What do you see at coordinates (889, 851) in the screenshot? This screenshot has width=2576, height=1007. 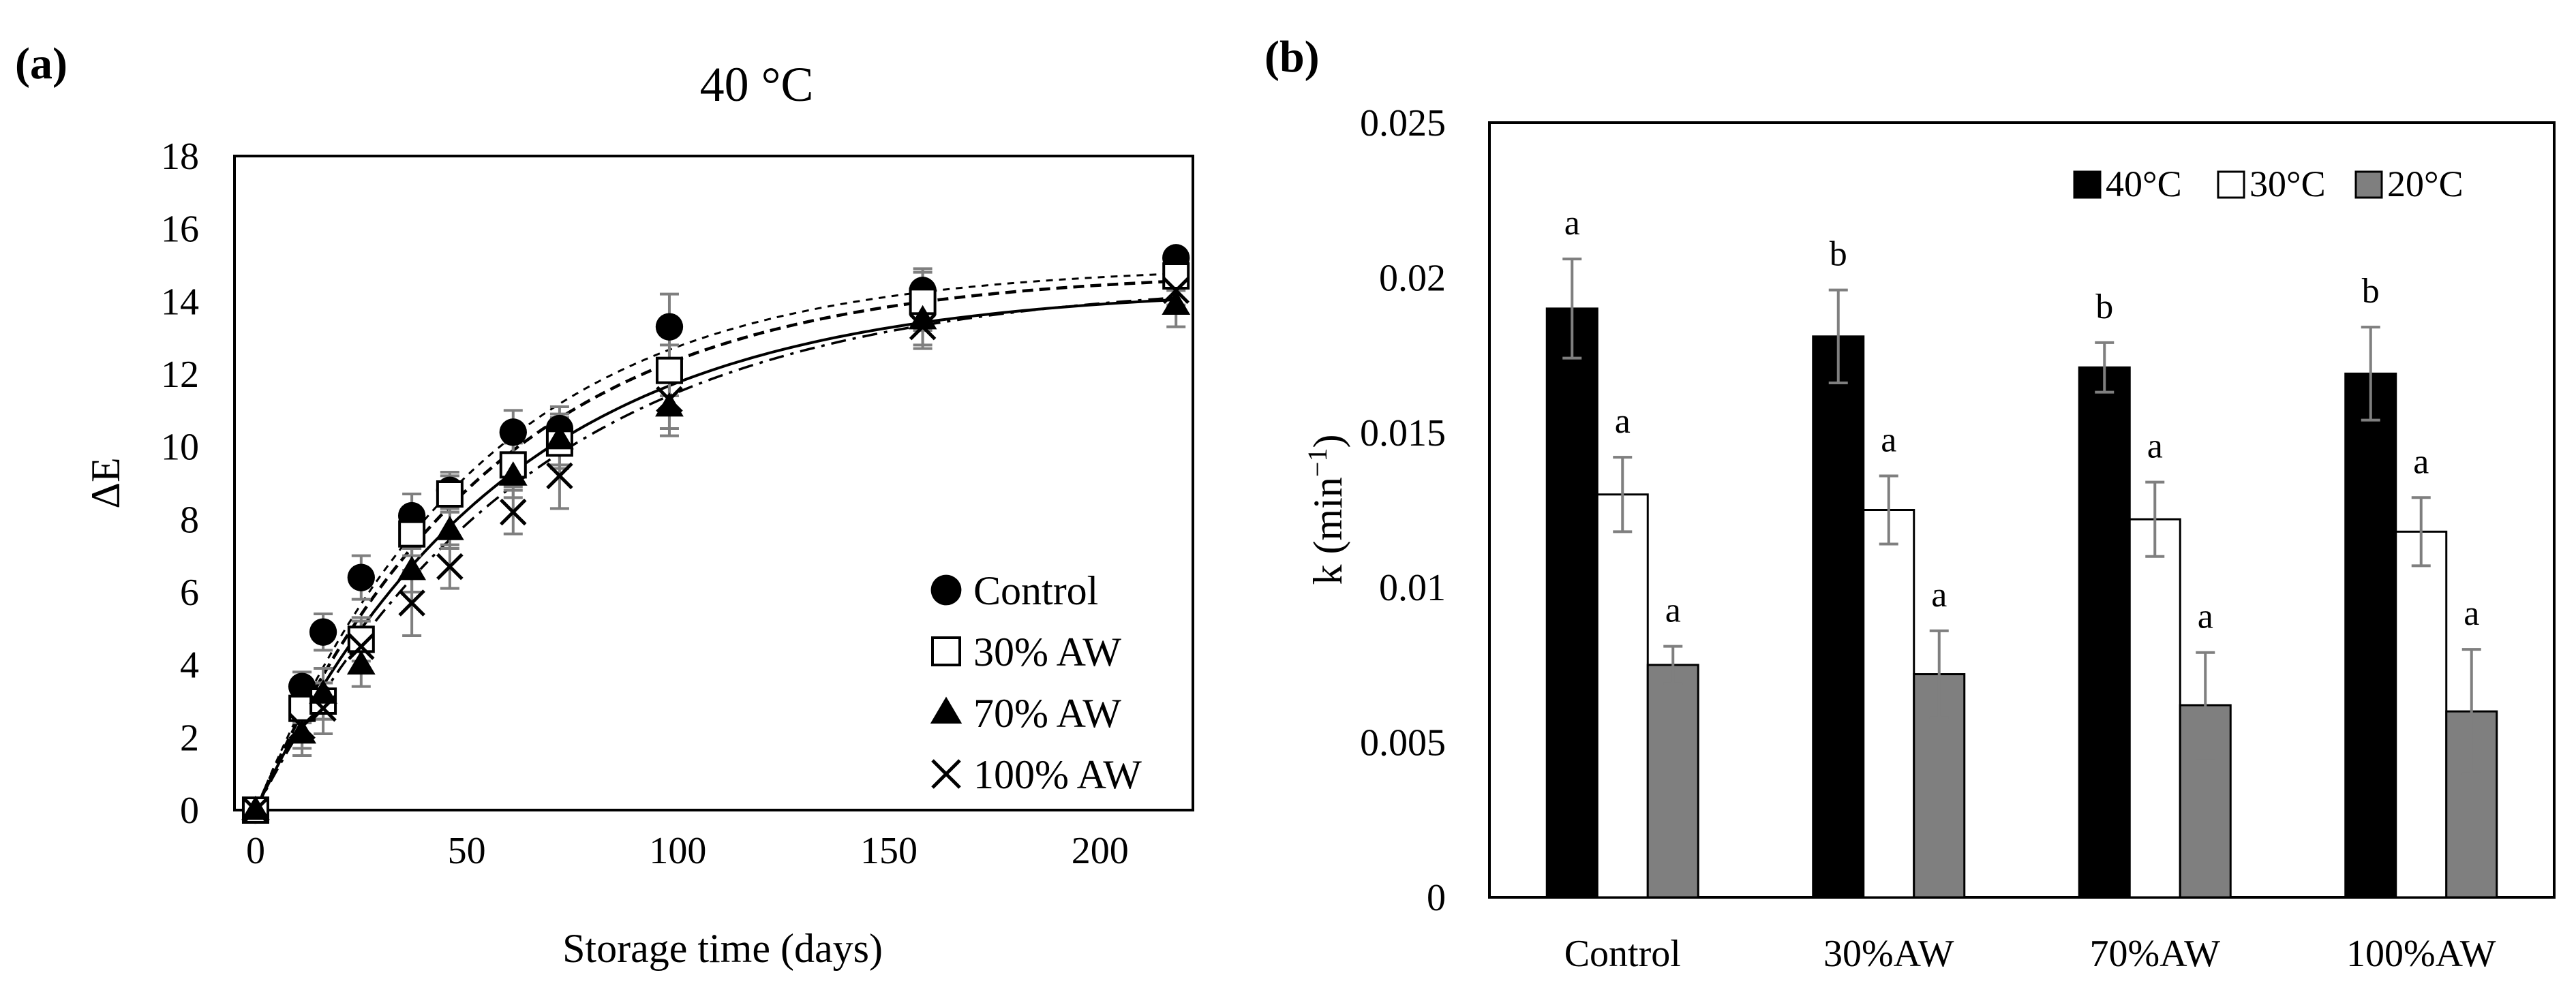 I see `chart-a-x-tick-label: 150` at bounding box center [889, 851].